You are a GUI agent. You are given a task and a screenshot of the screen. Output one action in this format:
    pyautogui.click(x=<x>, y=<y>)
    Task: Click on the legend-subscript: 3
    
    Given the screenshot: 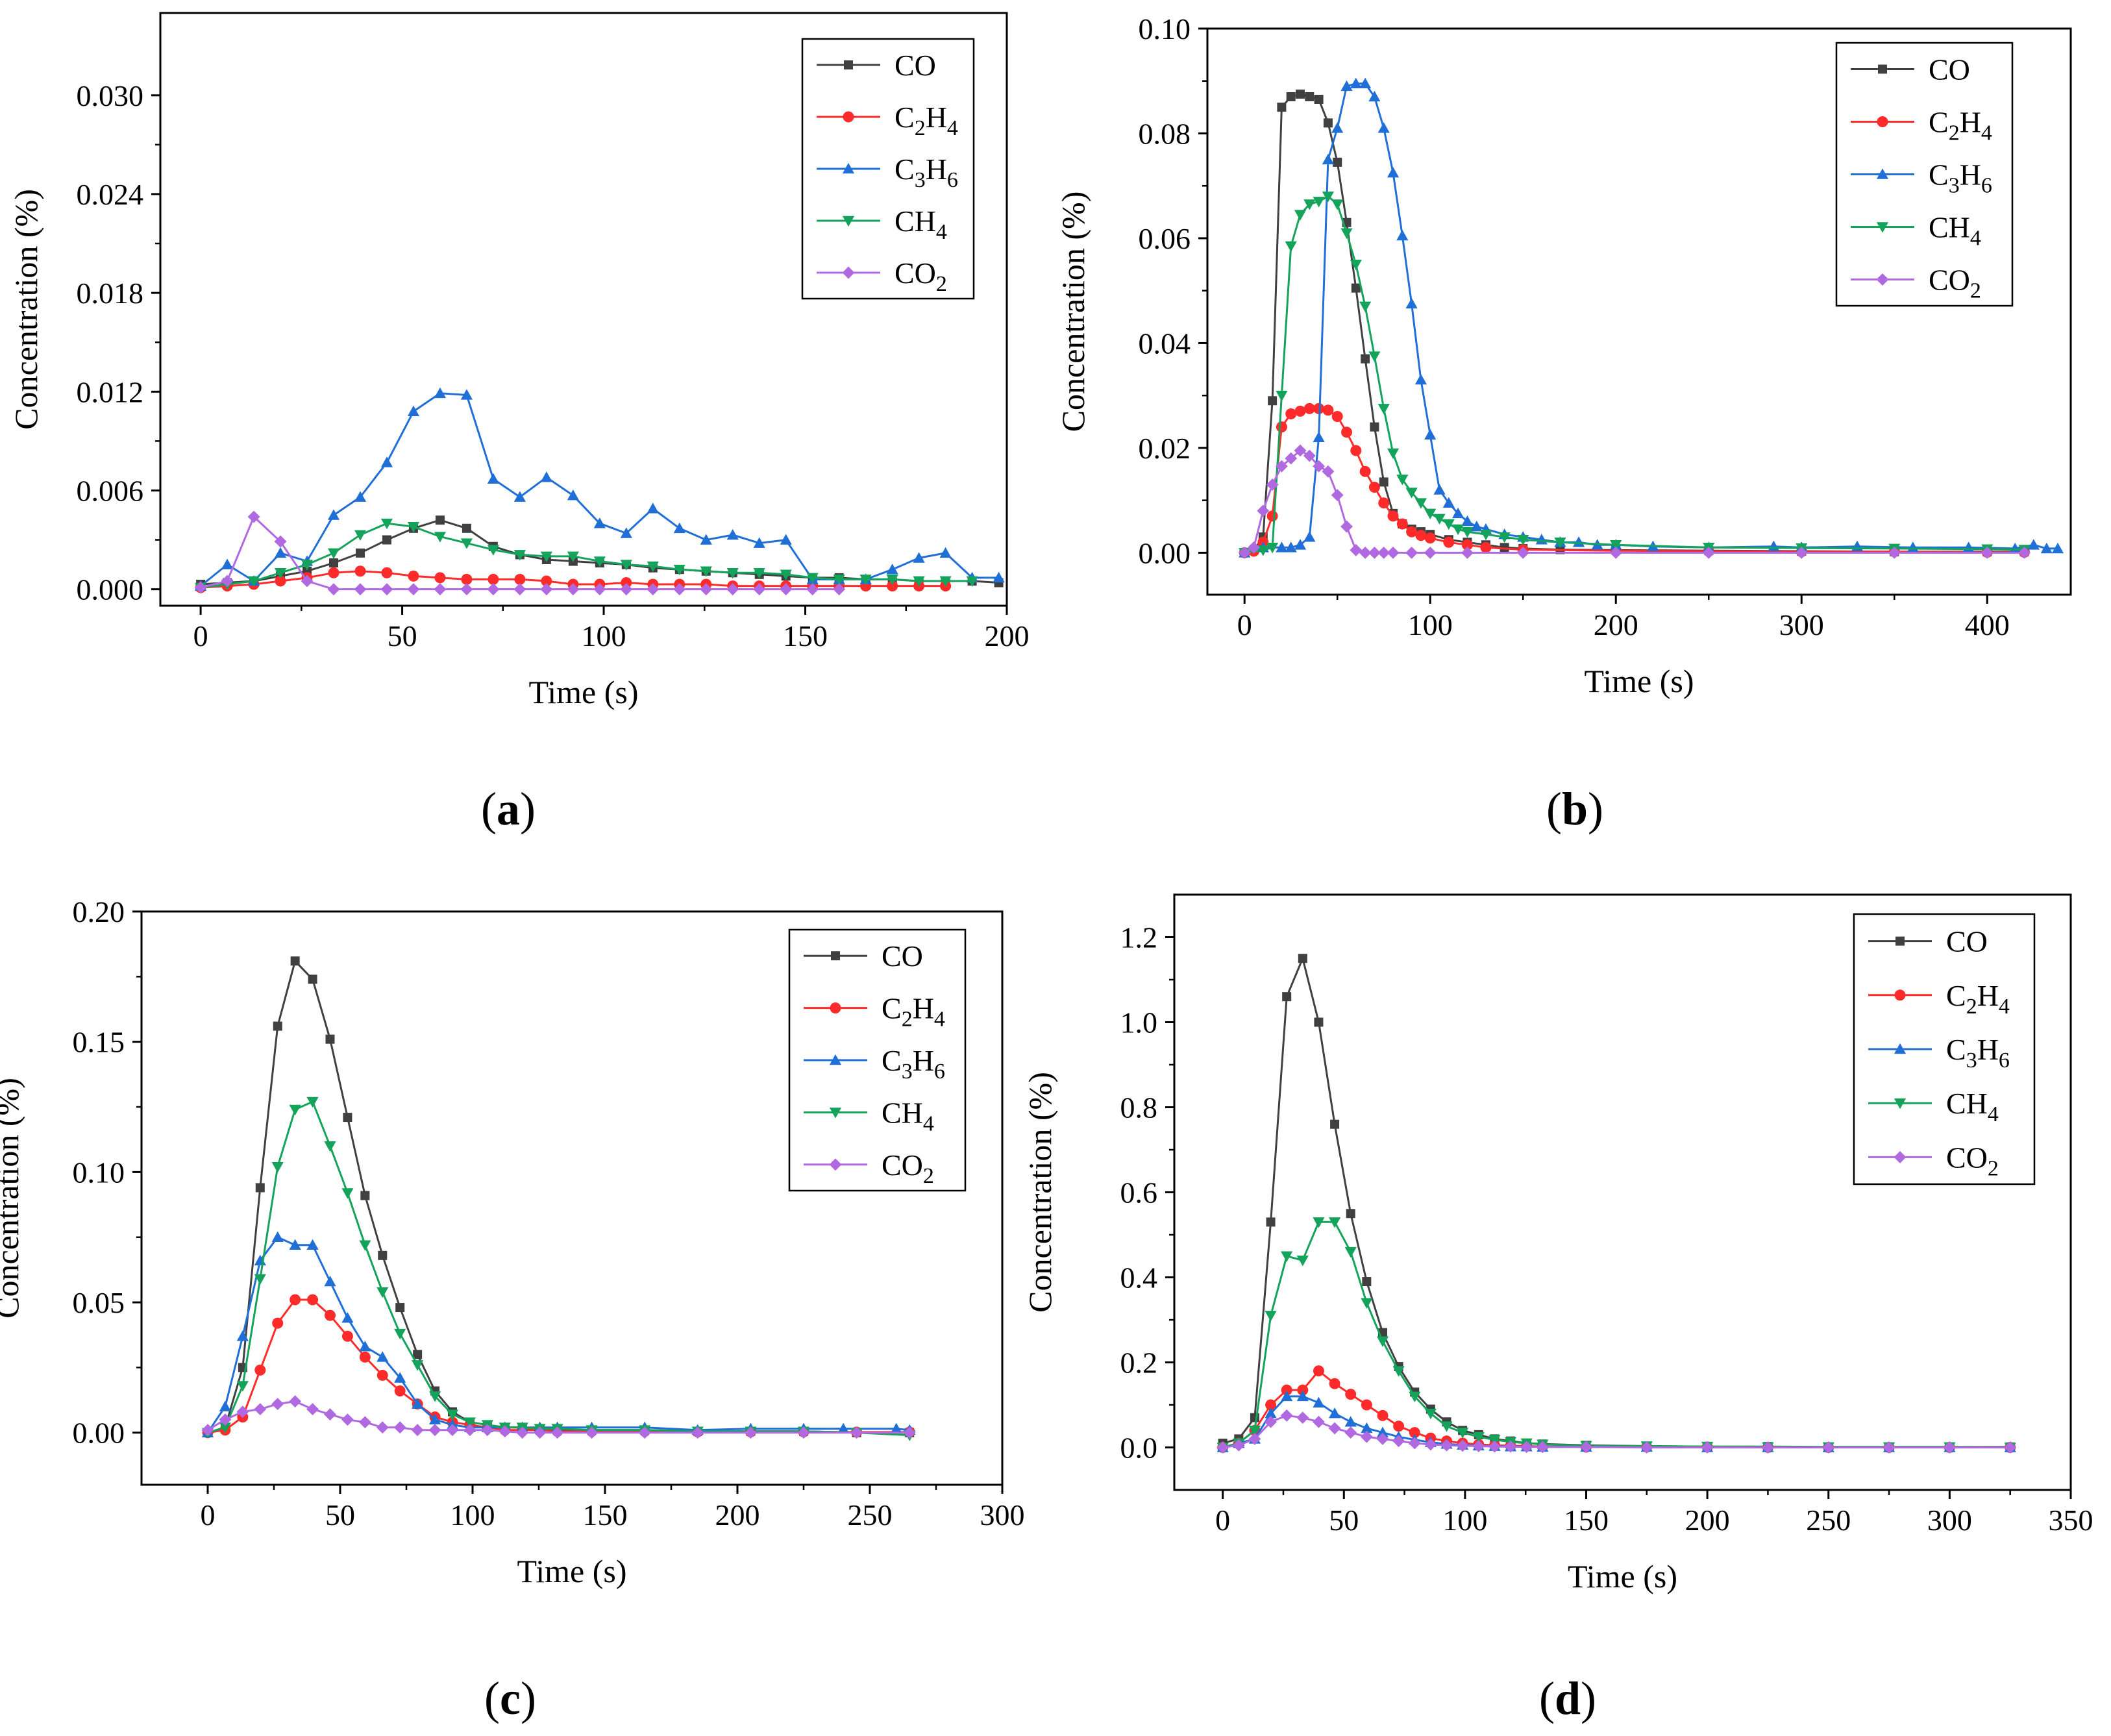 What is the action you would take?
    pyautogui.click(x=920, y=180)
    